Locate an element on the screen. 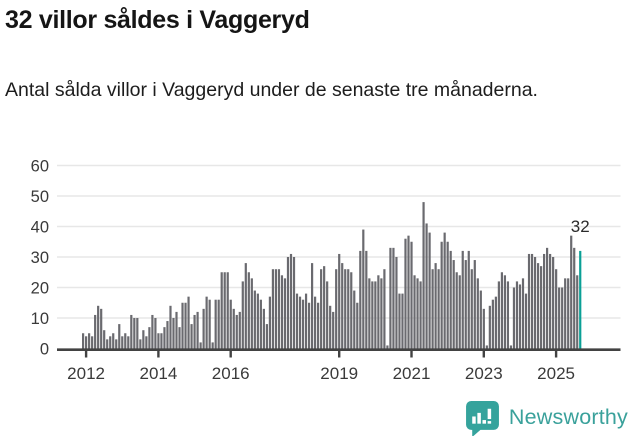  x-axis-tick-label: 2021 is located at coordinates (412, 373).